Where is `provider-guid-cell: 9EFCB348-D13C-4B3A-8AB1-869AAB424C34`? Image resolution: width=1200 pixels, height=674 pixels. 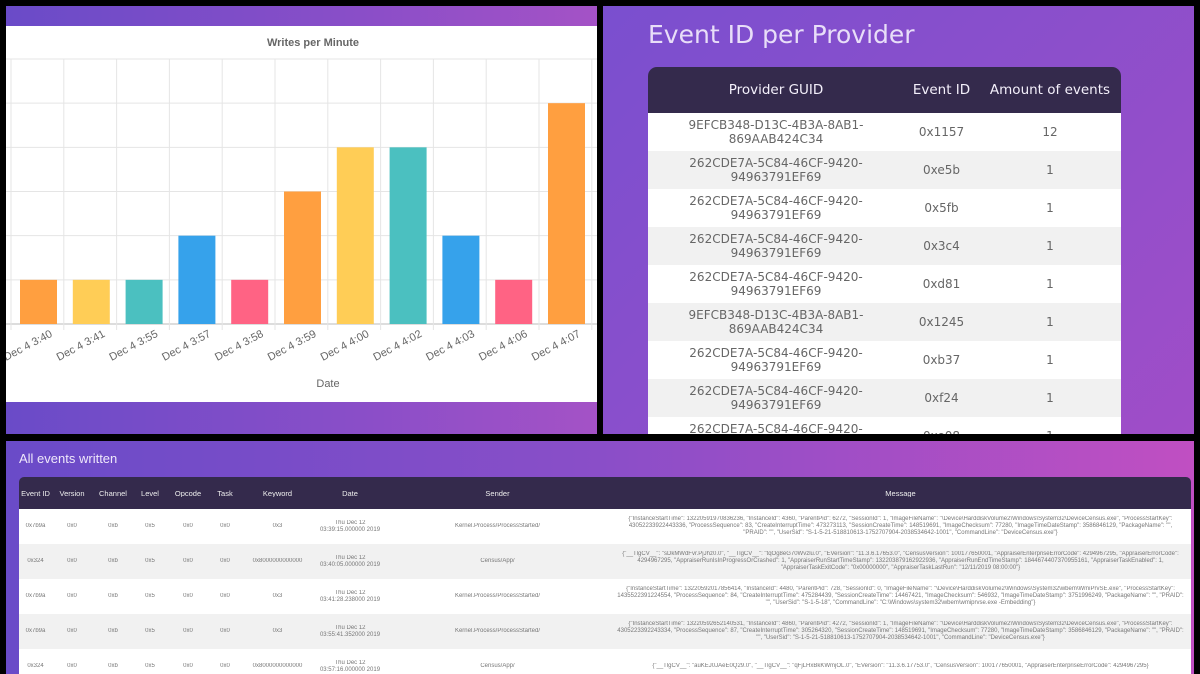 provider-guid-cell: 9EFCB348-D13C-4B3A-8AB1-869AAB424C34 is located at coordinates (776, 322).